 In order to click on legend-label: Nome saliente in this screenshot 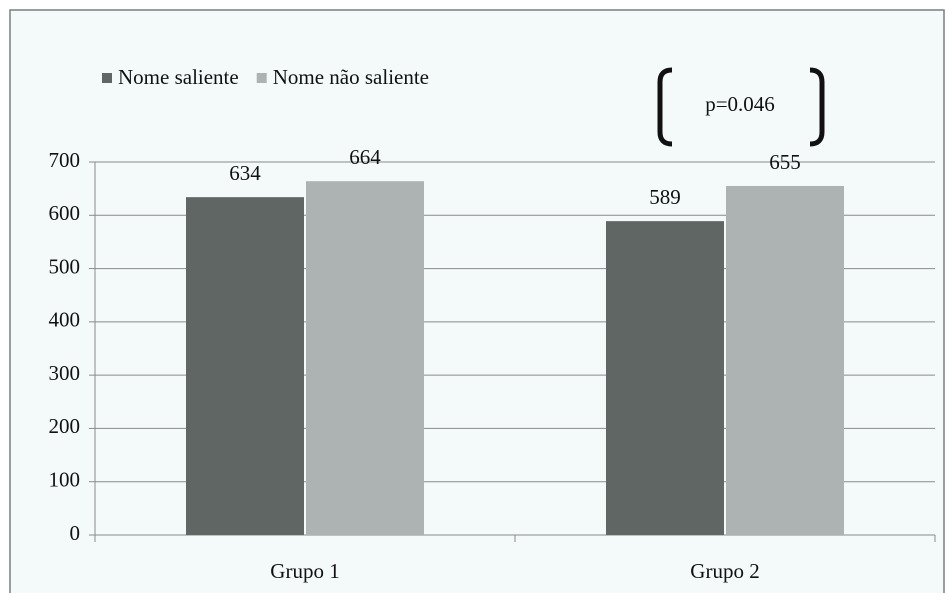, I will do `click(178, 77)`.